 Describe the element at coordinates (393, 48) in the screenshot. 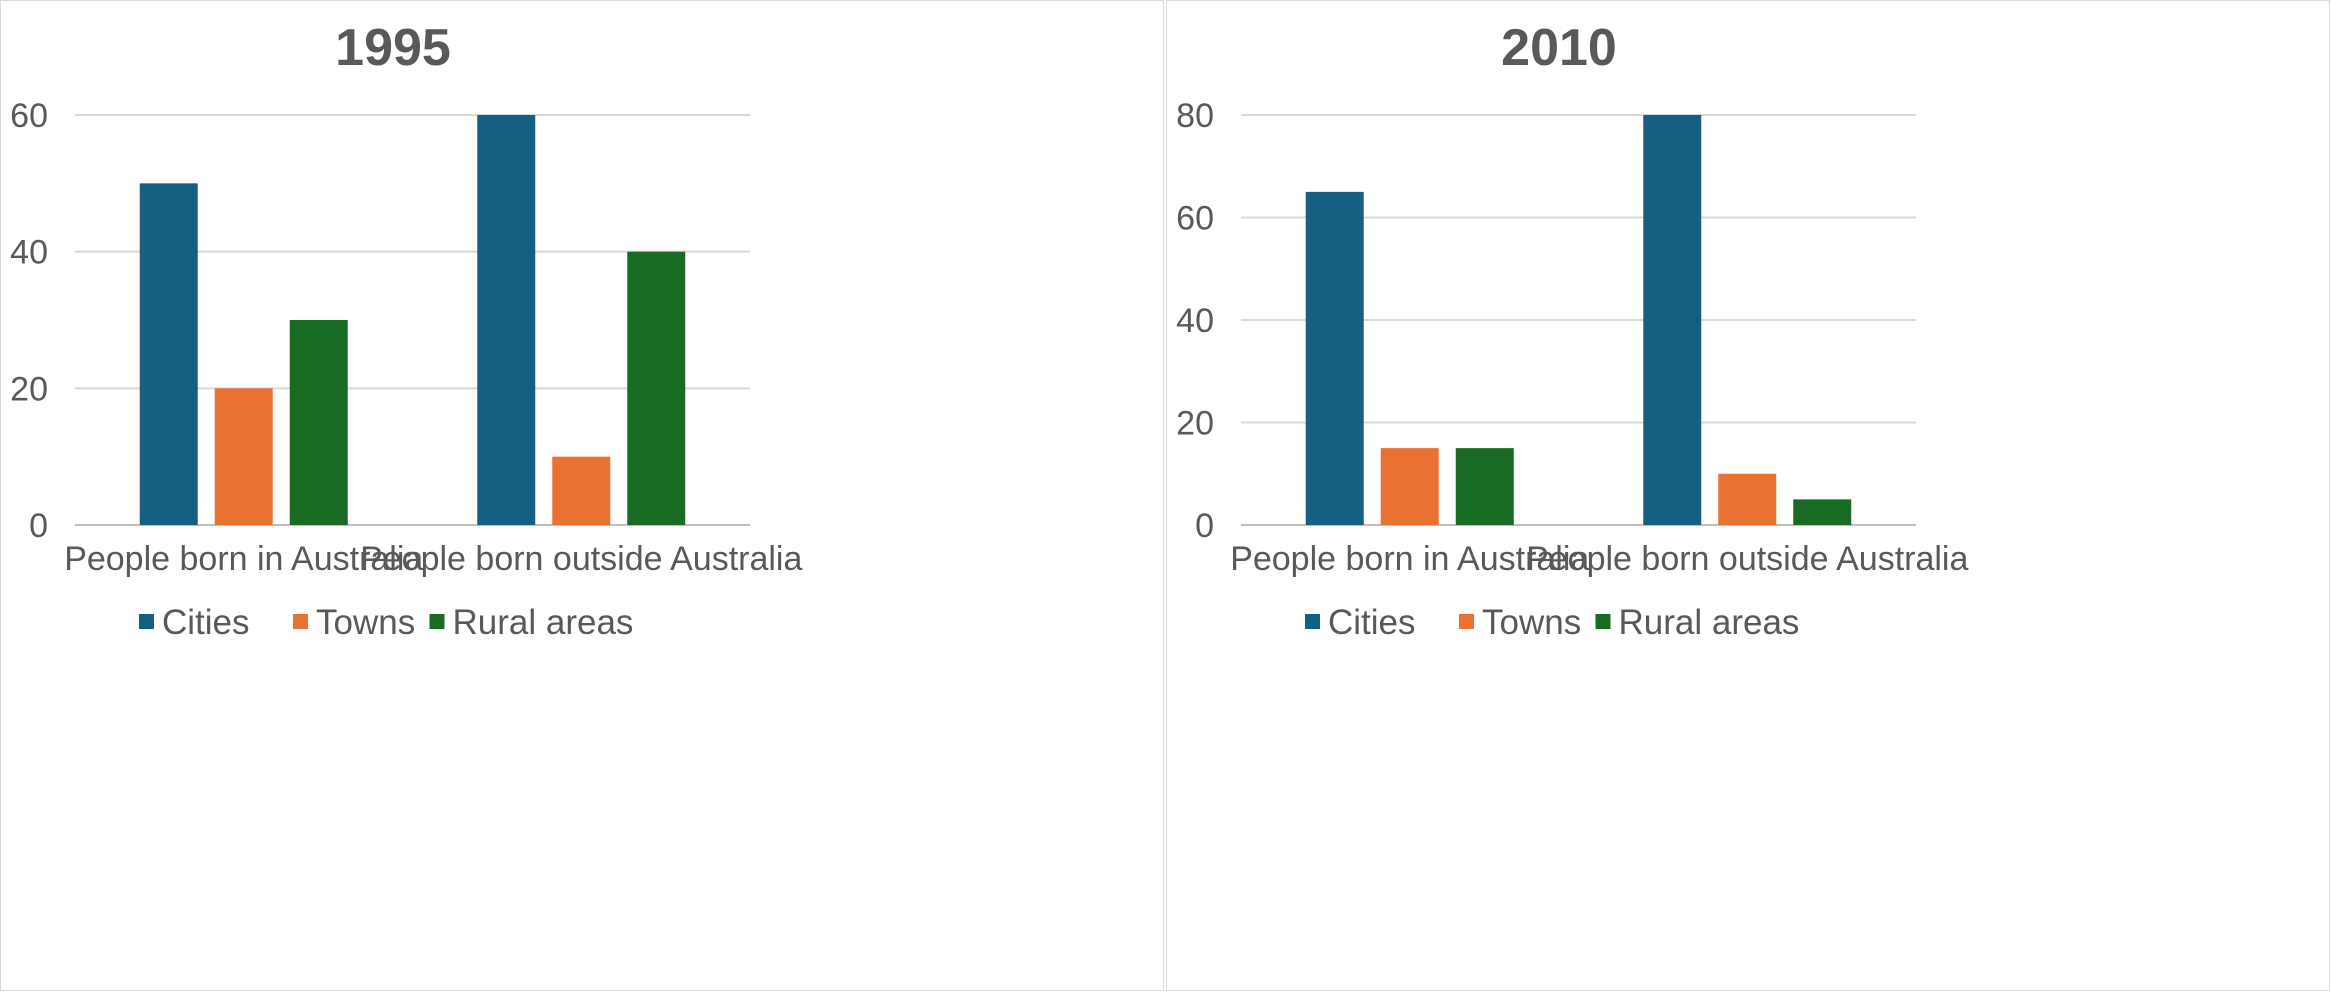

I see `chart-title: 1995` at that location.